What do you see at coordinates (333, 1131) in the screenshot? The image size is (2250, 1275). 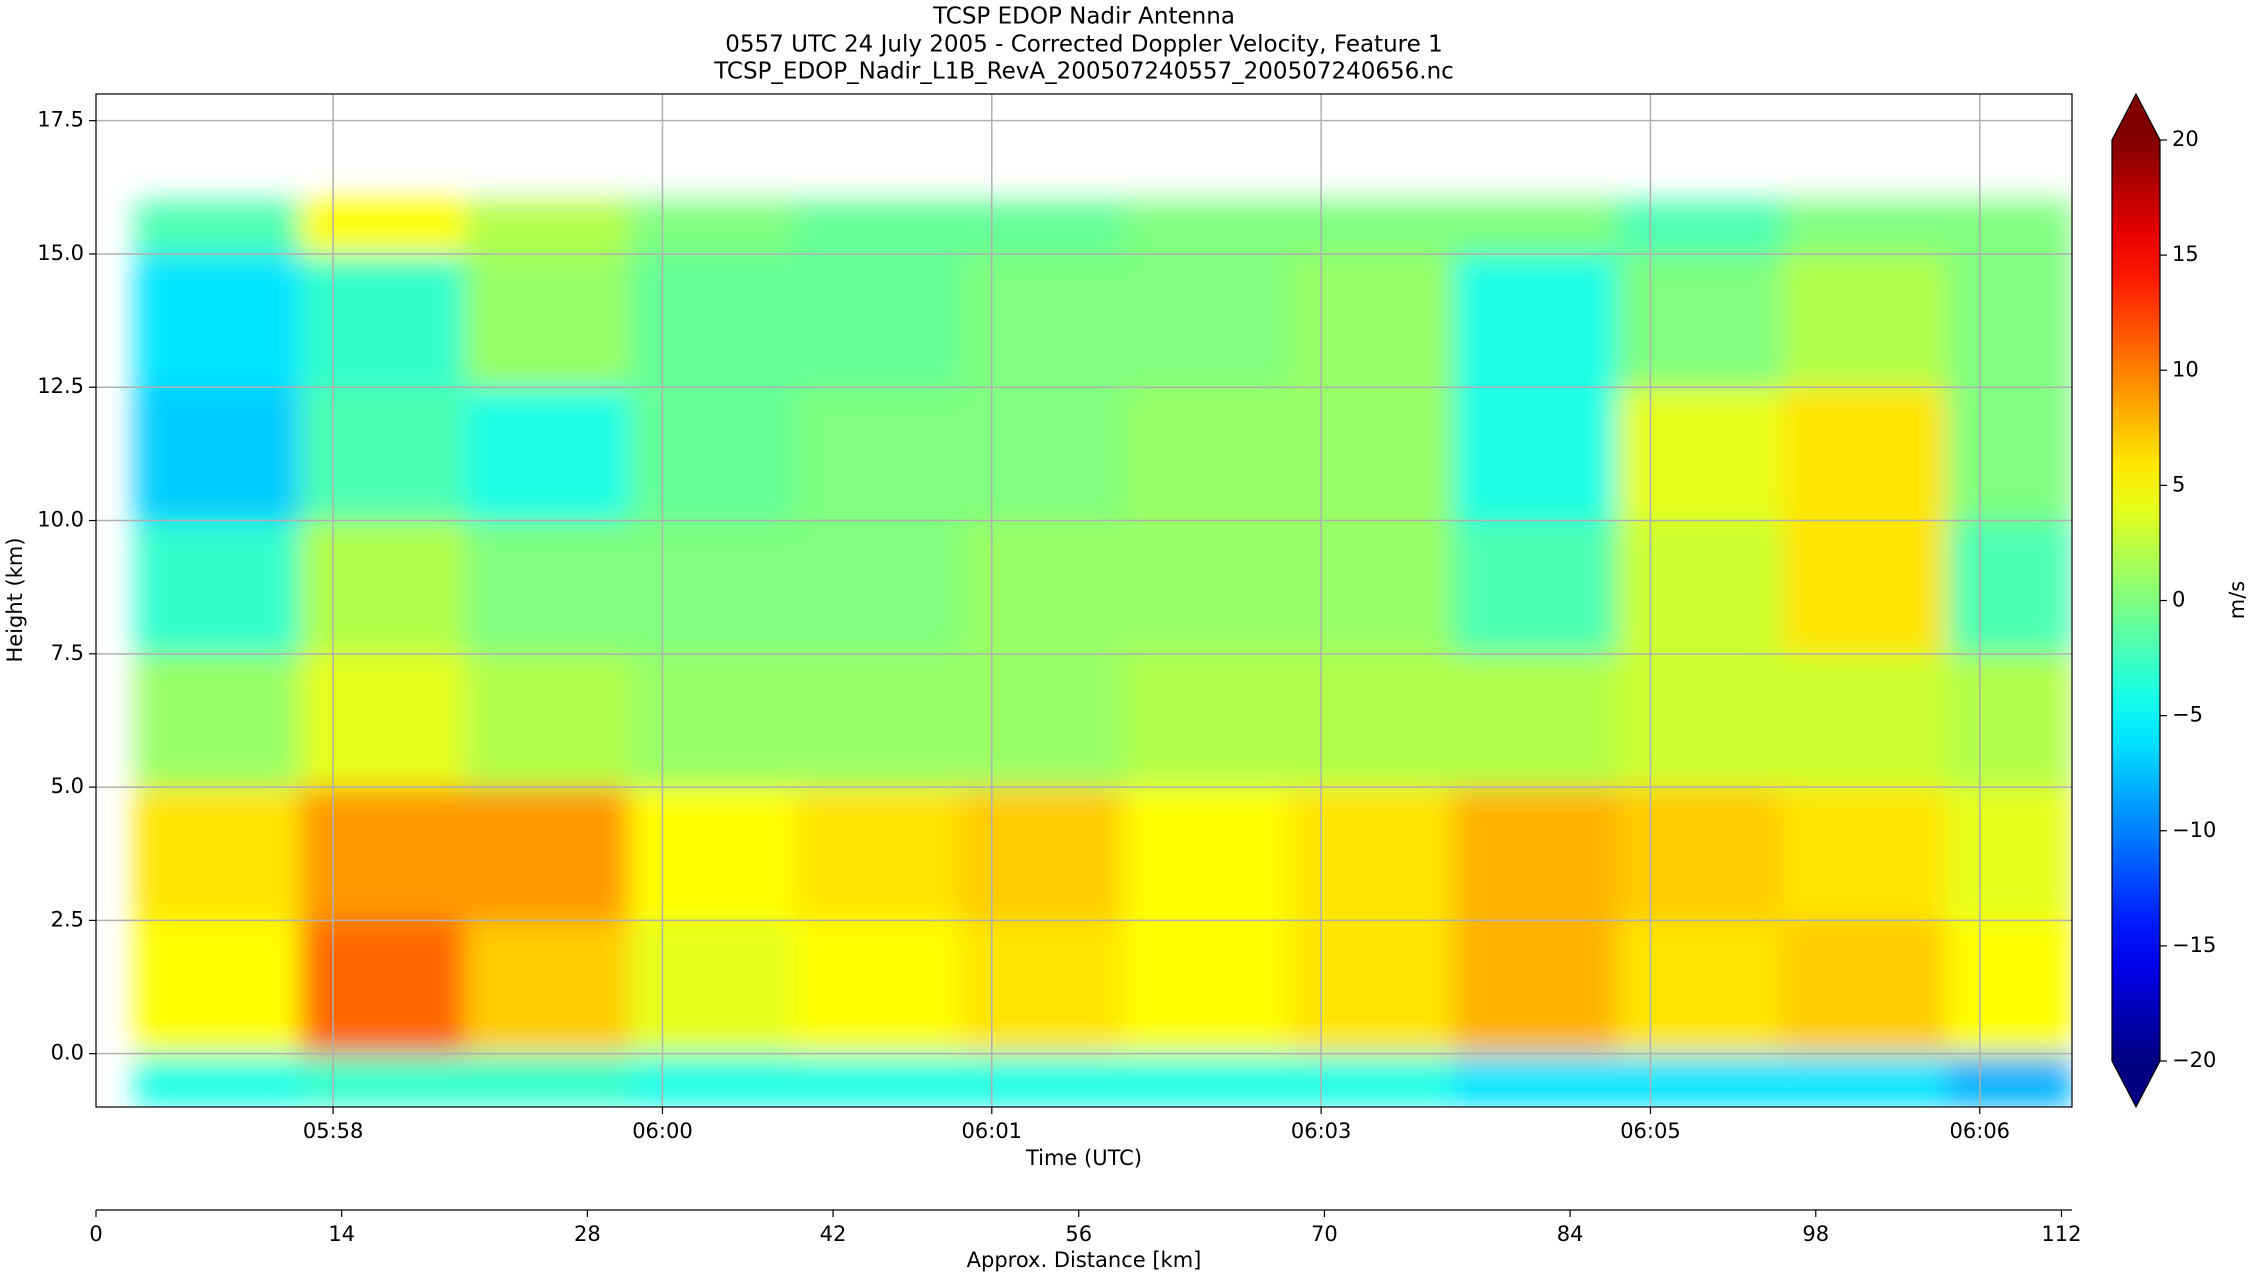 I see `x-tick-label: 05:58` at bounding box center [333, 1131].